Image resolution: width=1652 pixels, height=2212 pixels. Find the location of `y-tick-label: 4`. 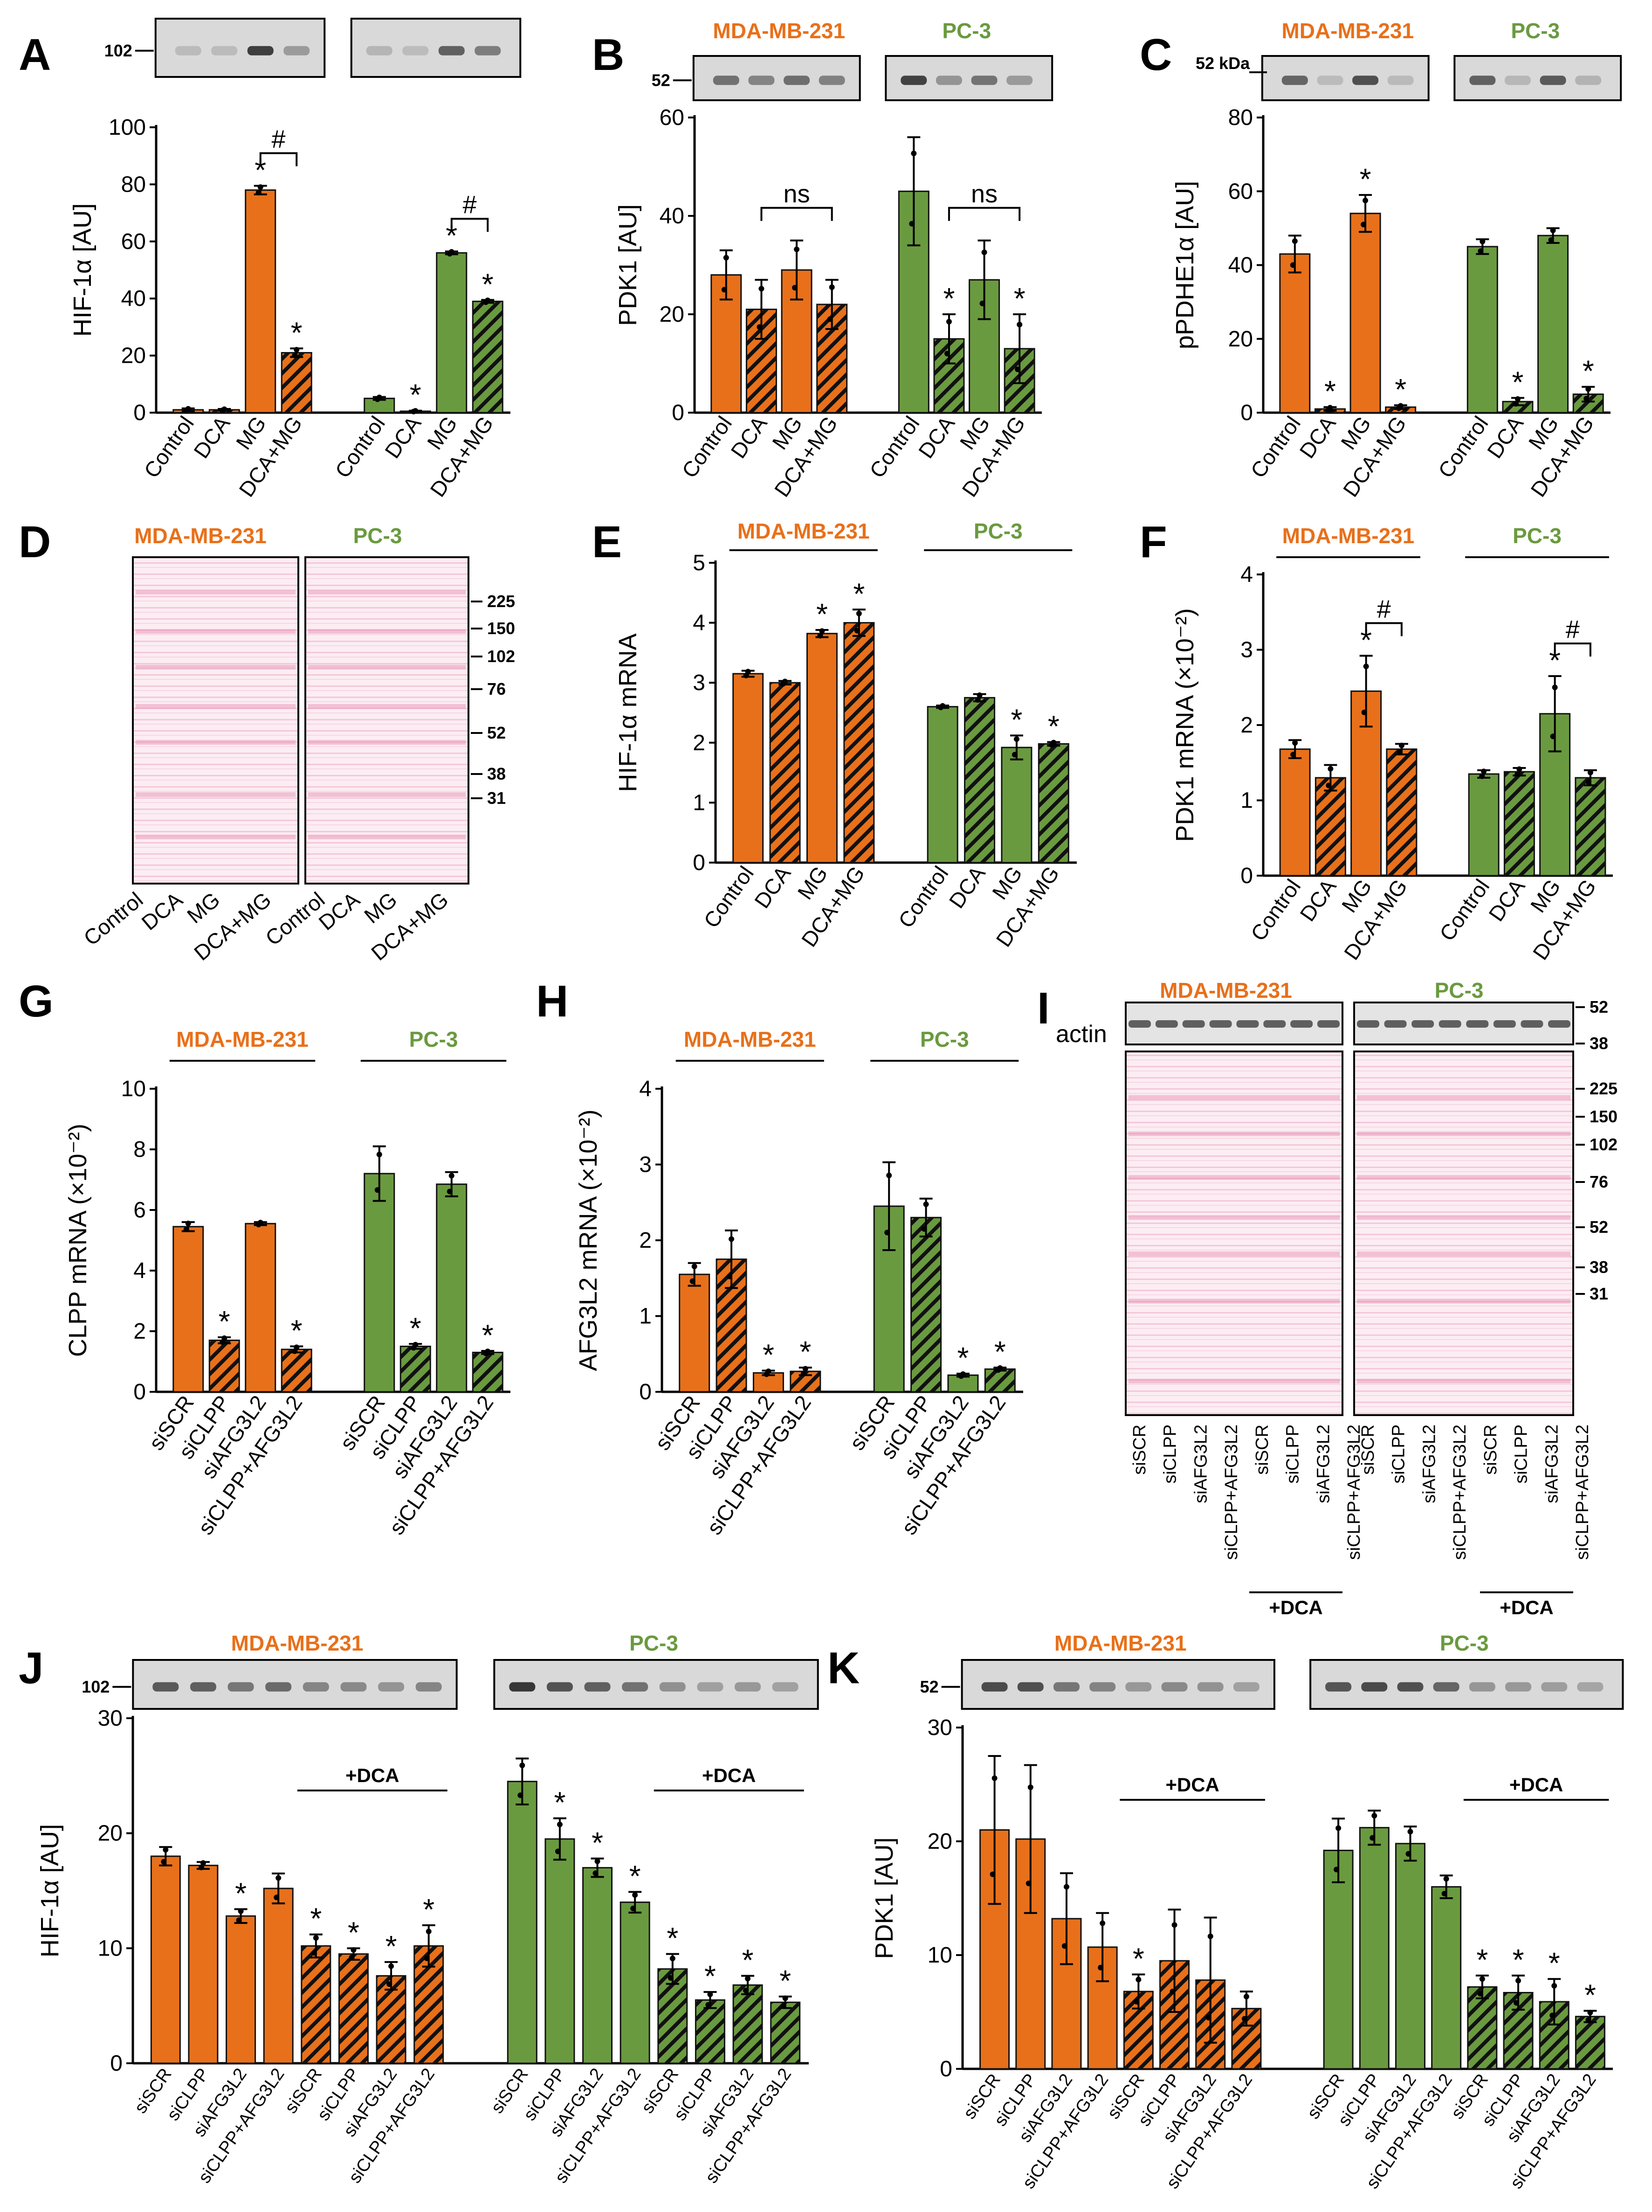

y-tick-label: 4 is located at coordinates (645, 1089).